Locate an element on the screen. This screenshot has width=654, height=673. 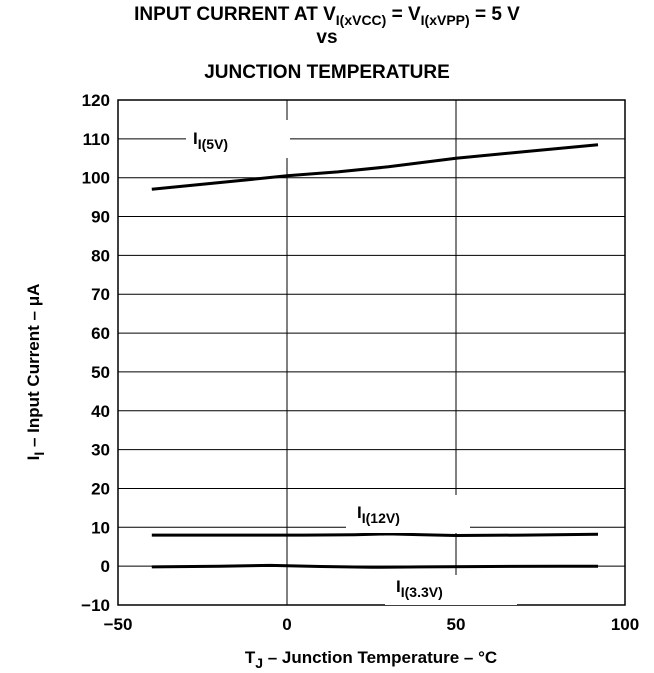
label-bg-3v3 is located at coordinates (451, 590).